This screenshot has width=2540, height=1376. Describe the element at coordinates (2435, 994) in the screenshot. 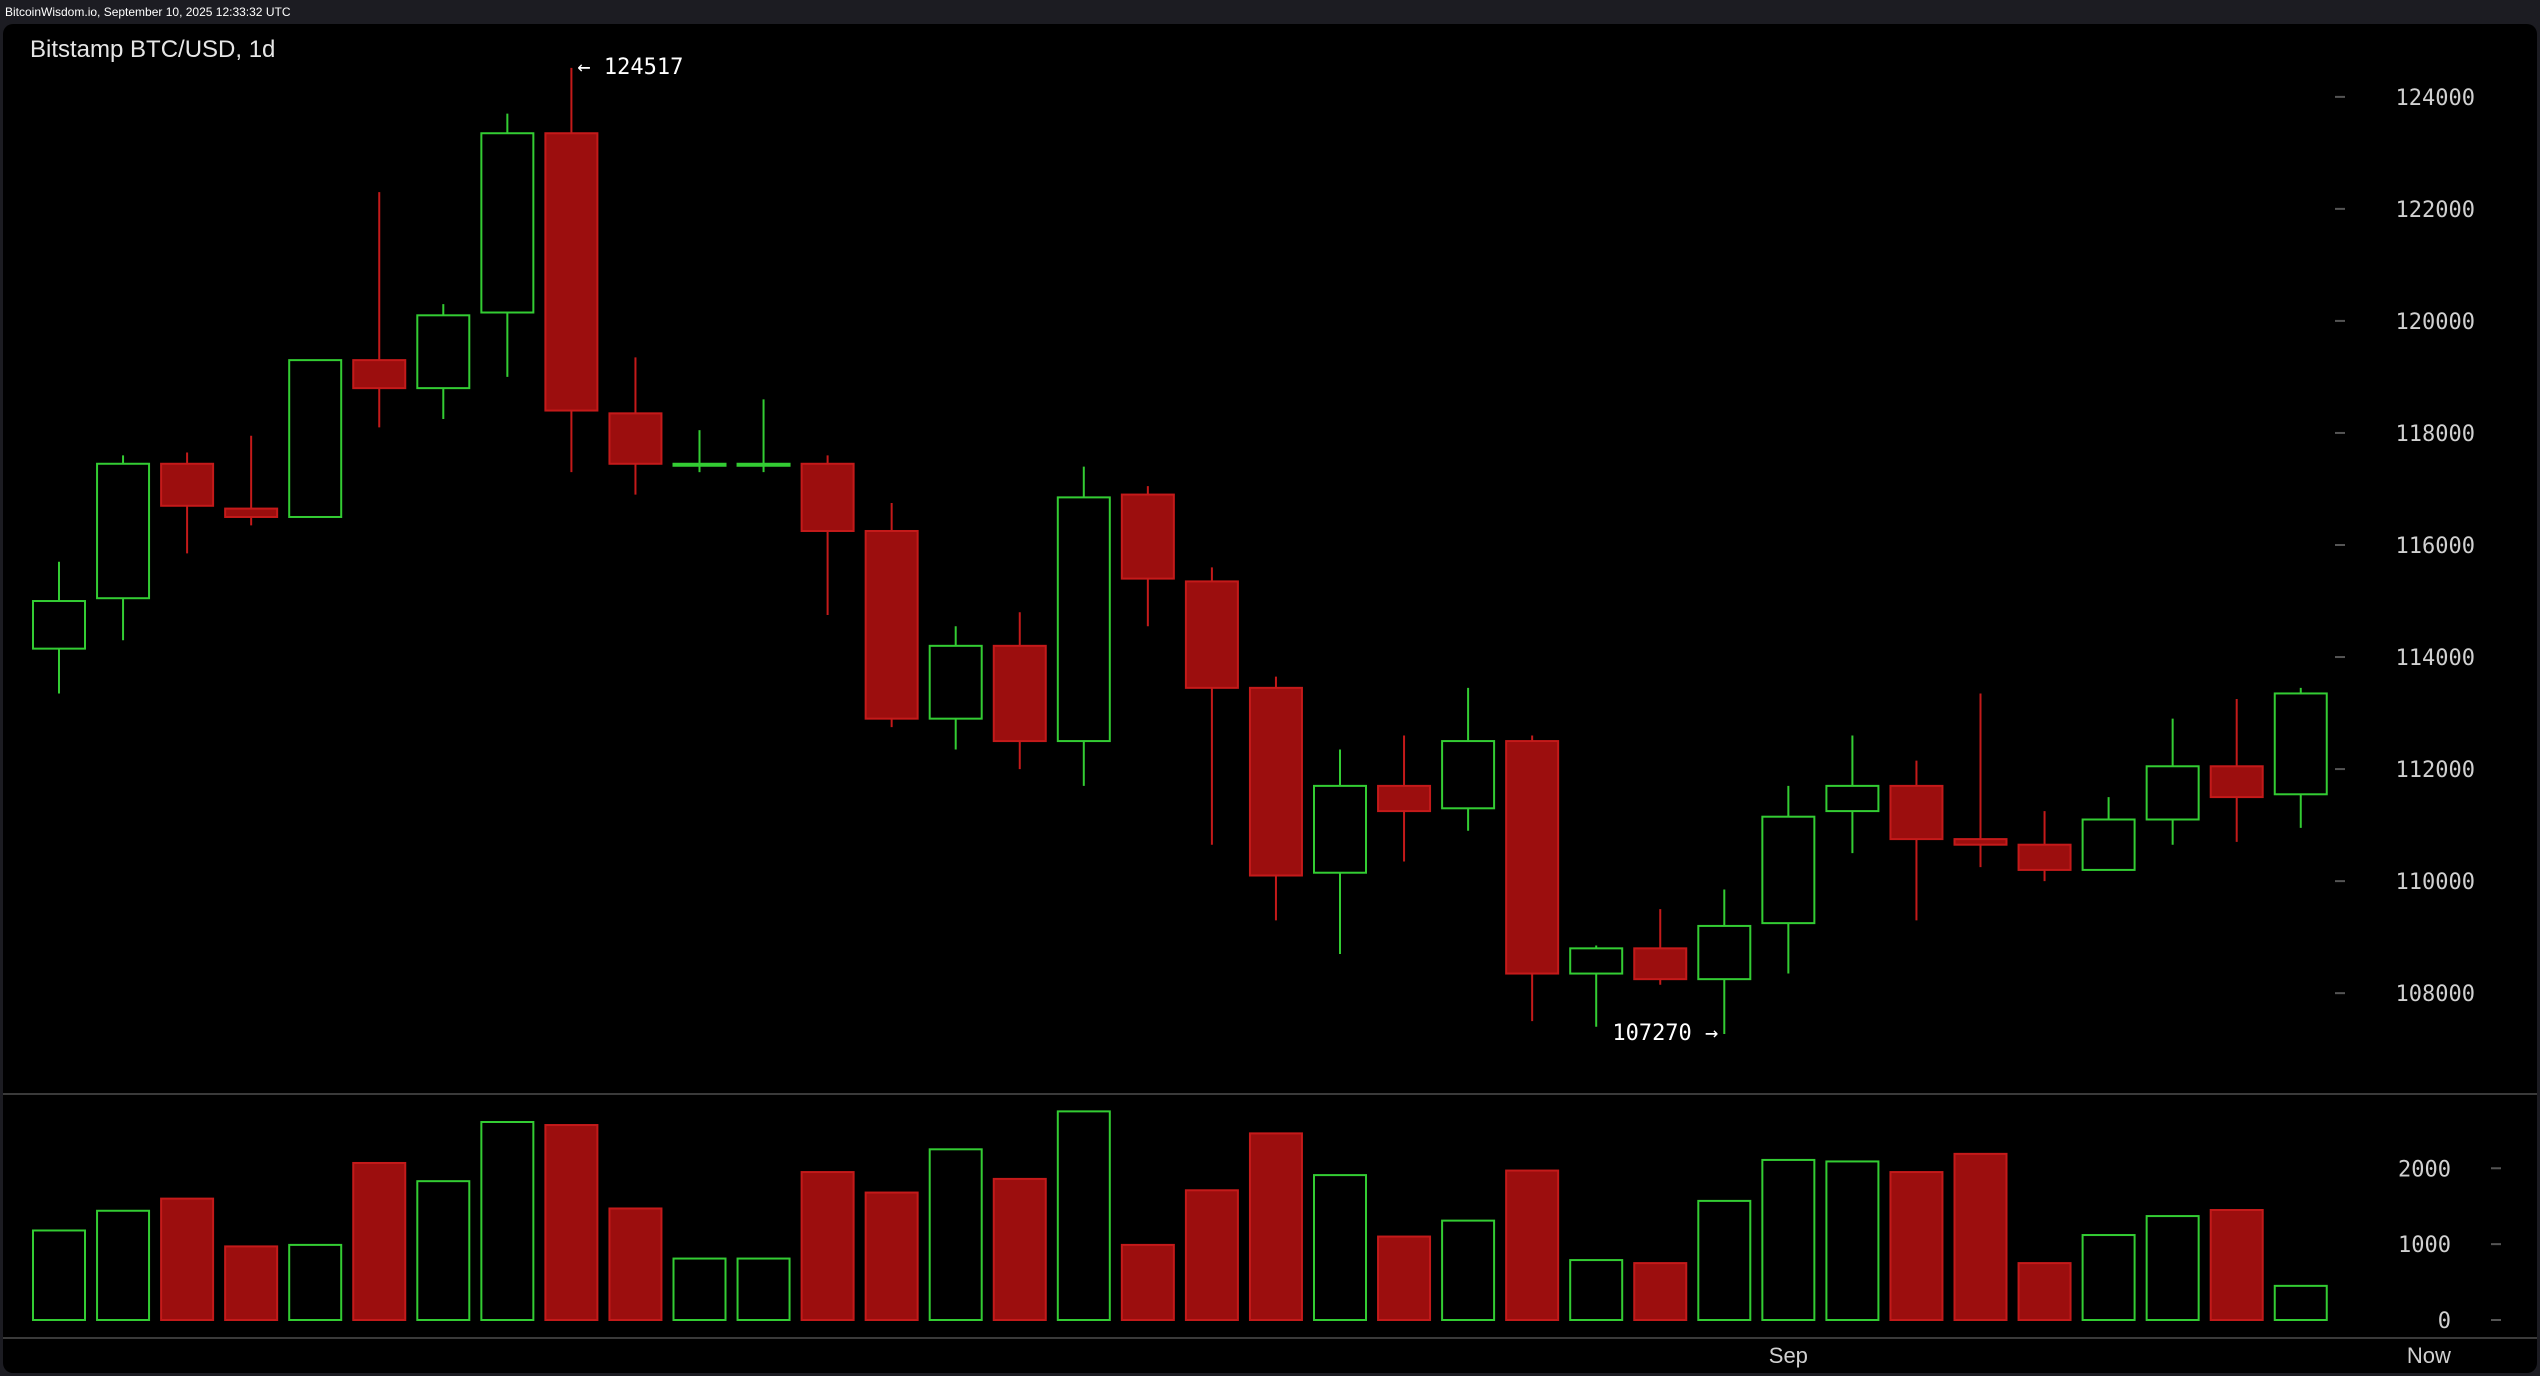

I see `price-tick-label: 108000` at that location.